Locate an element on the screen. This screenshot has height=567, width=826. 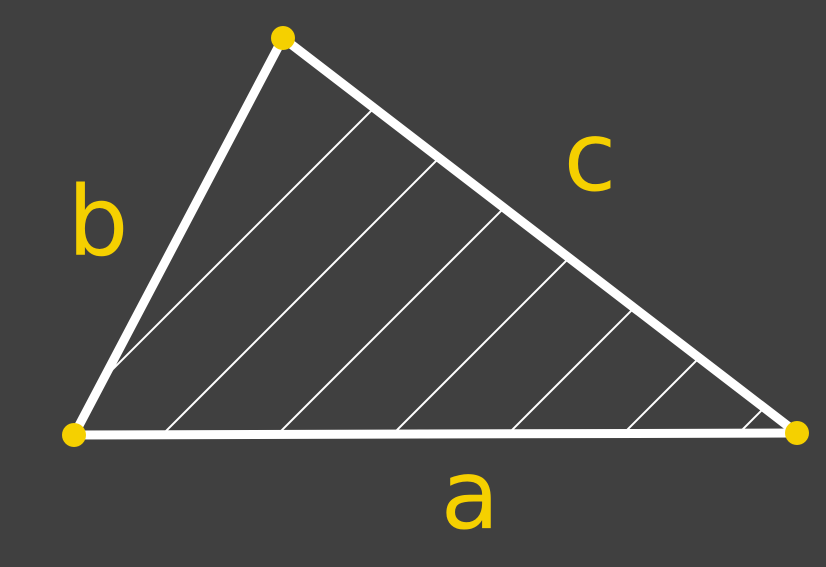
vertex-bottom-left is located at coordinates (74, 435).